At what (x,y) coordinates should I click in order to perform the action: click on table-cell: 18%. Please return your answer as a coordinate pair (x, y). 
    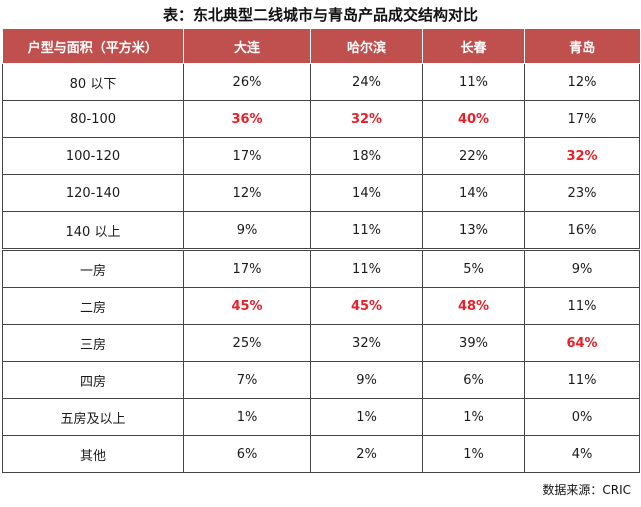
    Looking at the image, I should click on (366, 156).